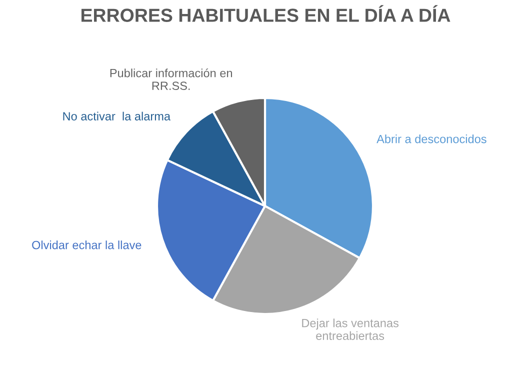 The width and height of the screenshot is (531, 376). I want to click on slice-label: Dejar las ventanas entreabiertas, so click(350, 329).